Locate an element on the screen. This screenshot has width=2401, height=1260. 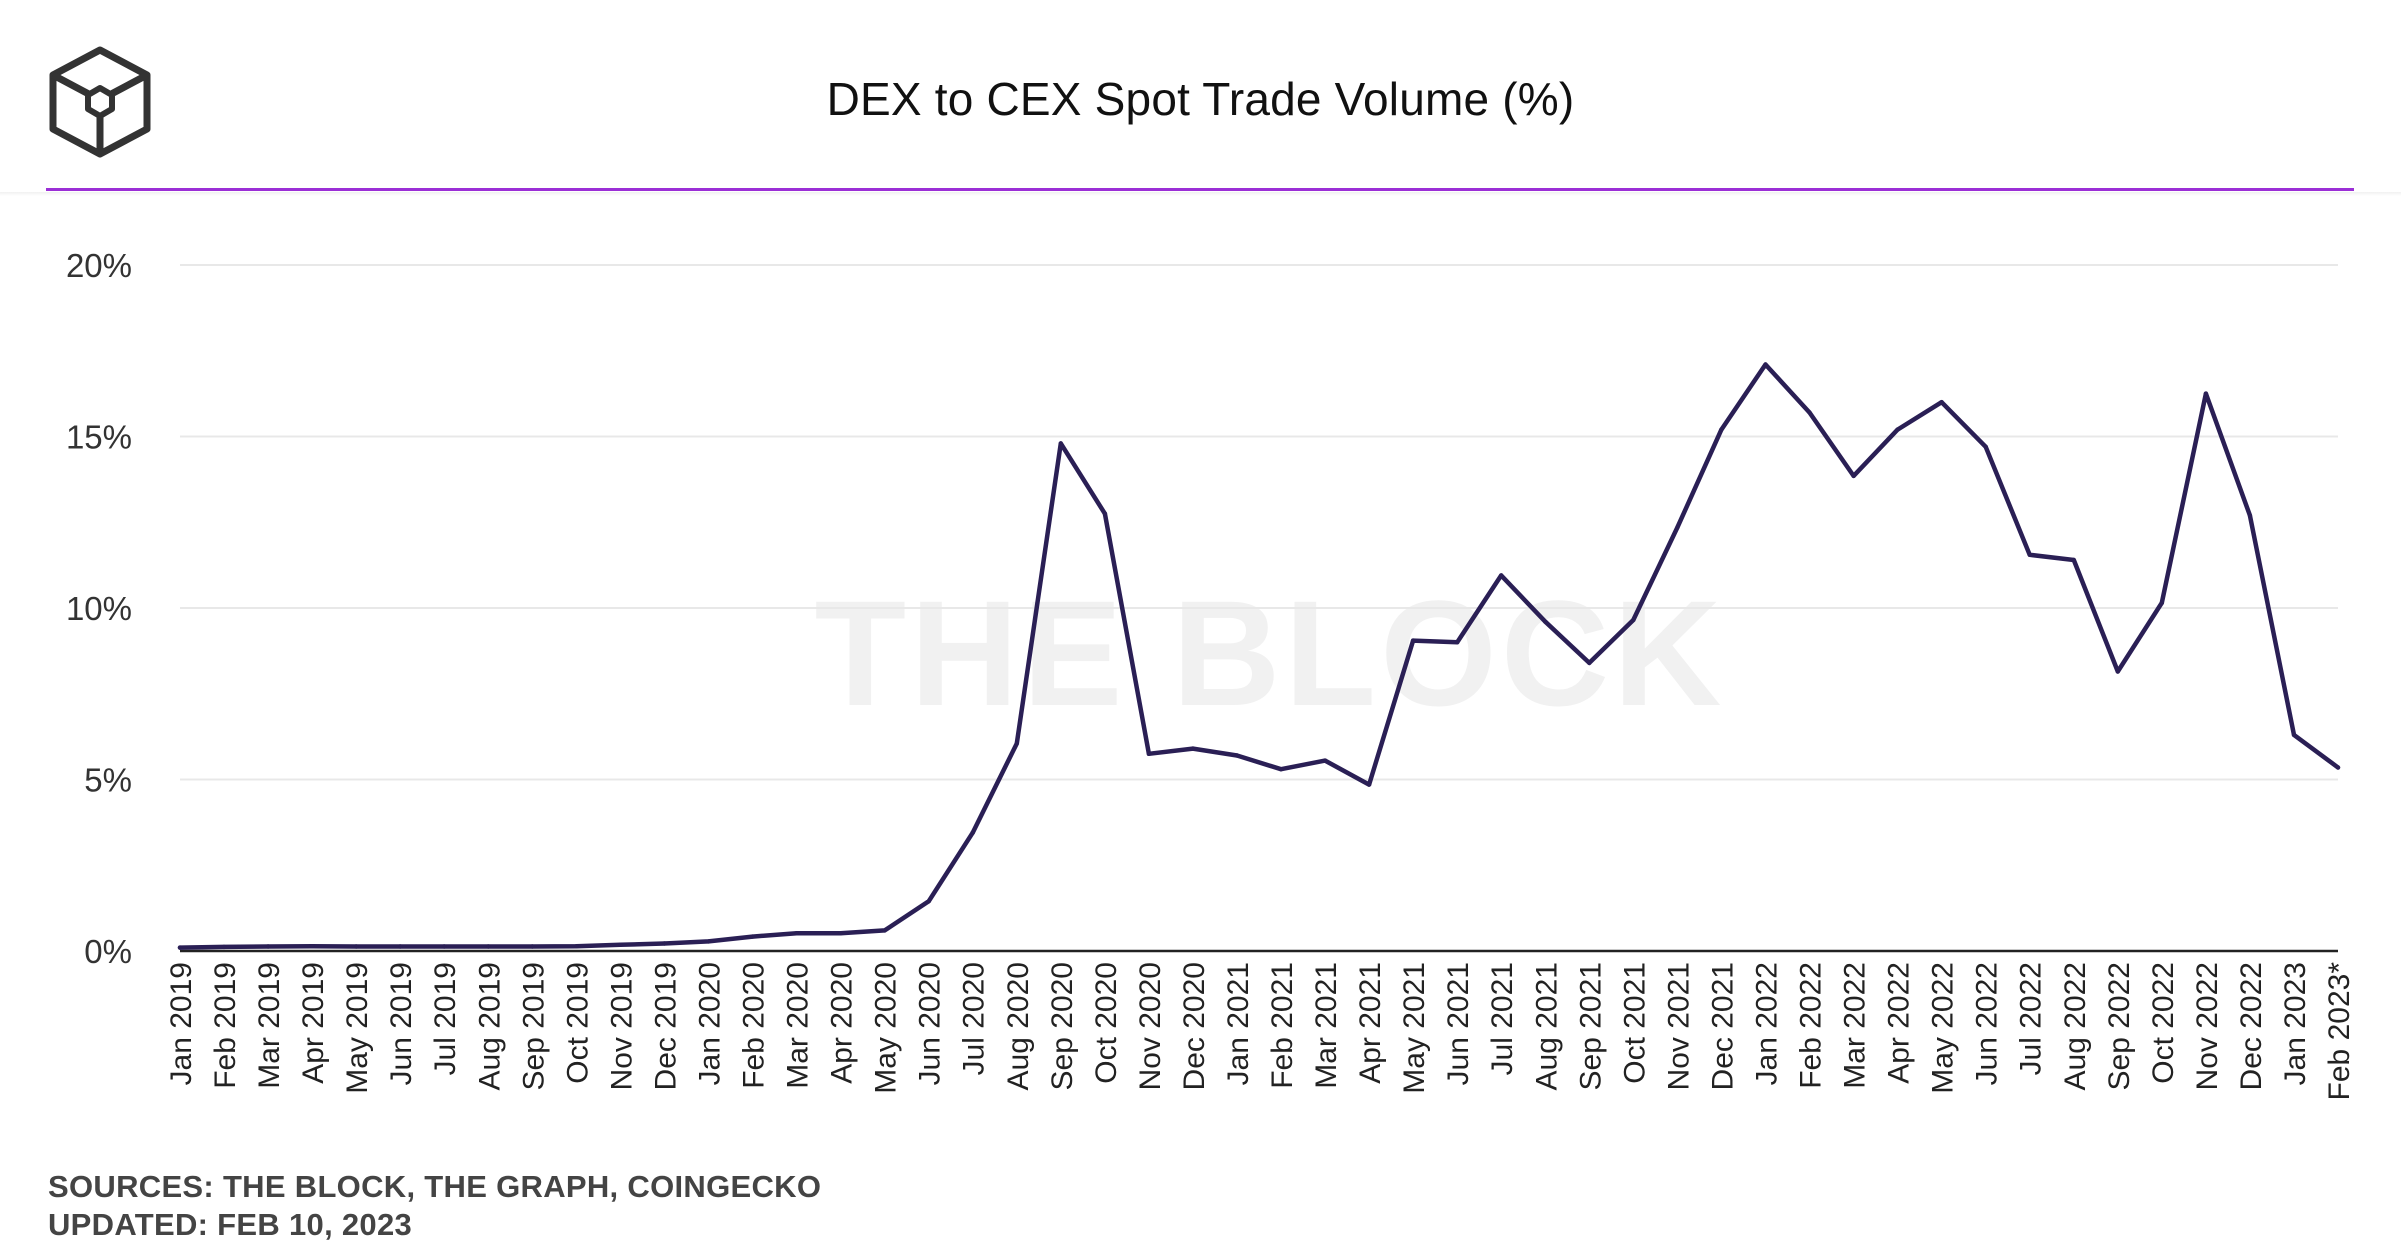
x-tick-label: Nov 2021 is located at coordinates (1678, 1026).